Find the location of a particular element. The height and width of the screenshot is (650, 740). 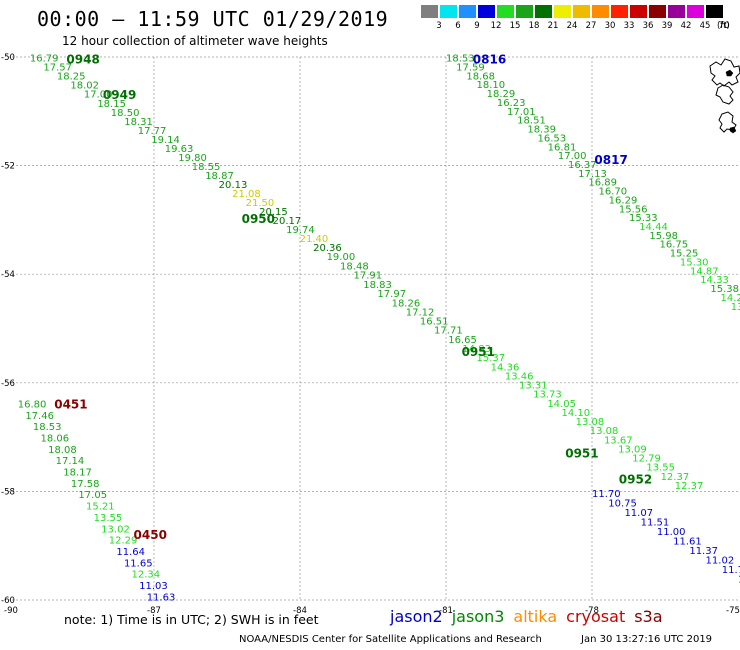

x-tick-label: -90 is located at coordinates (11, 611).